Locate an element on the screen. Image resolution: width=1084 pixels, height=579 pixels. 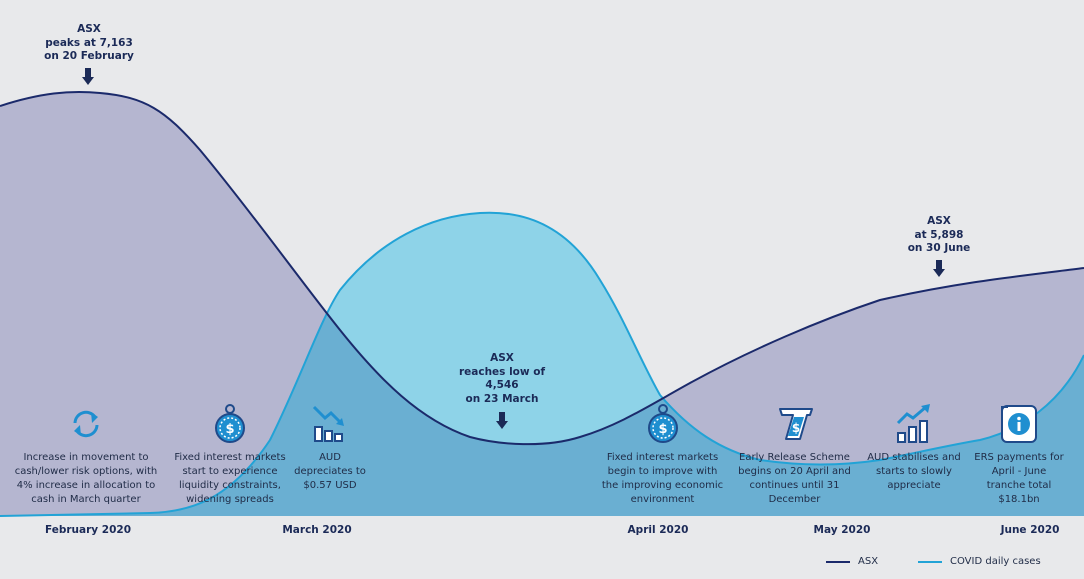
month-label-march: March 2020 is located at coordinates (317, 530).